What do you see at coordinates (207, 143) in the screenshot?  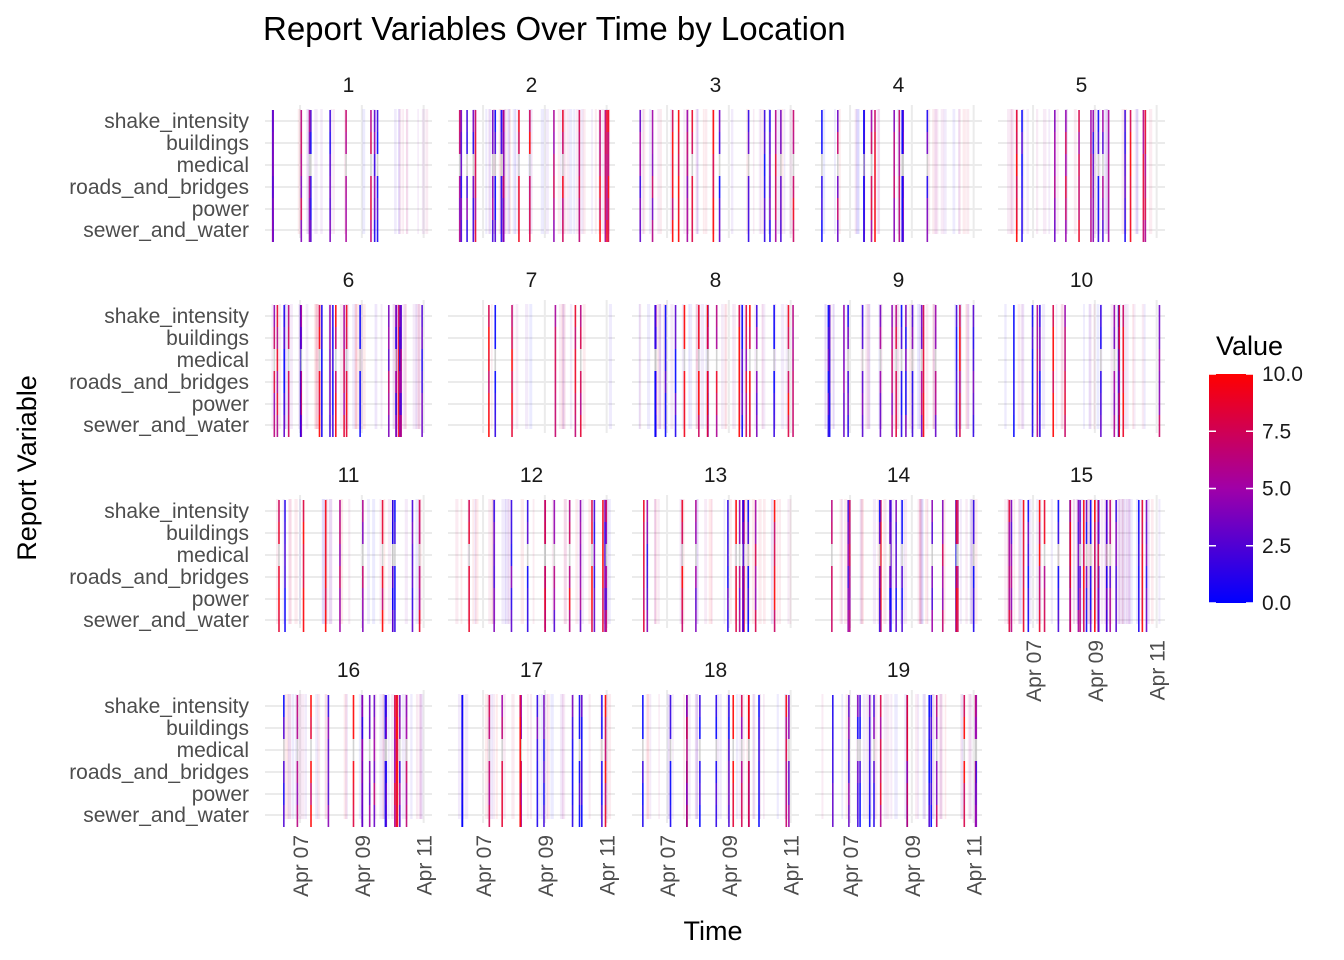 I see `y-tick-label: buildings` at bounding box center [207, 143].